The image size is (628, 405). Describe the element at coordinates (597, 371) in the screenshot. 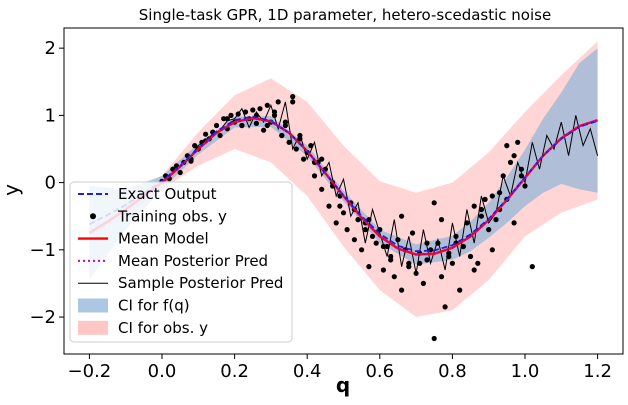

I see `x-tick-label: 1.2` at that location.